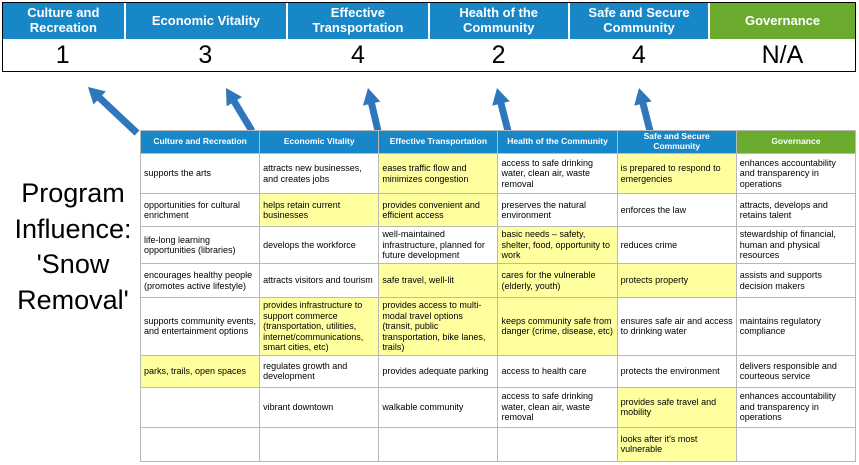 The width and height of the screenshot is (859, 465). What do you see at coordinates (319, 371) in the screenshot?
I see `matrix-cell: regulates growth and development` at bounding box center [319, 371].